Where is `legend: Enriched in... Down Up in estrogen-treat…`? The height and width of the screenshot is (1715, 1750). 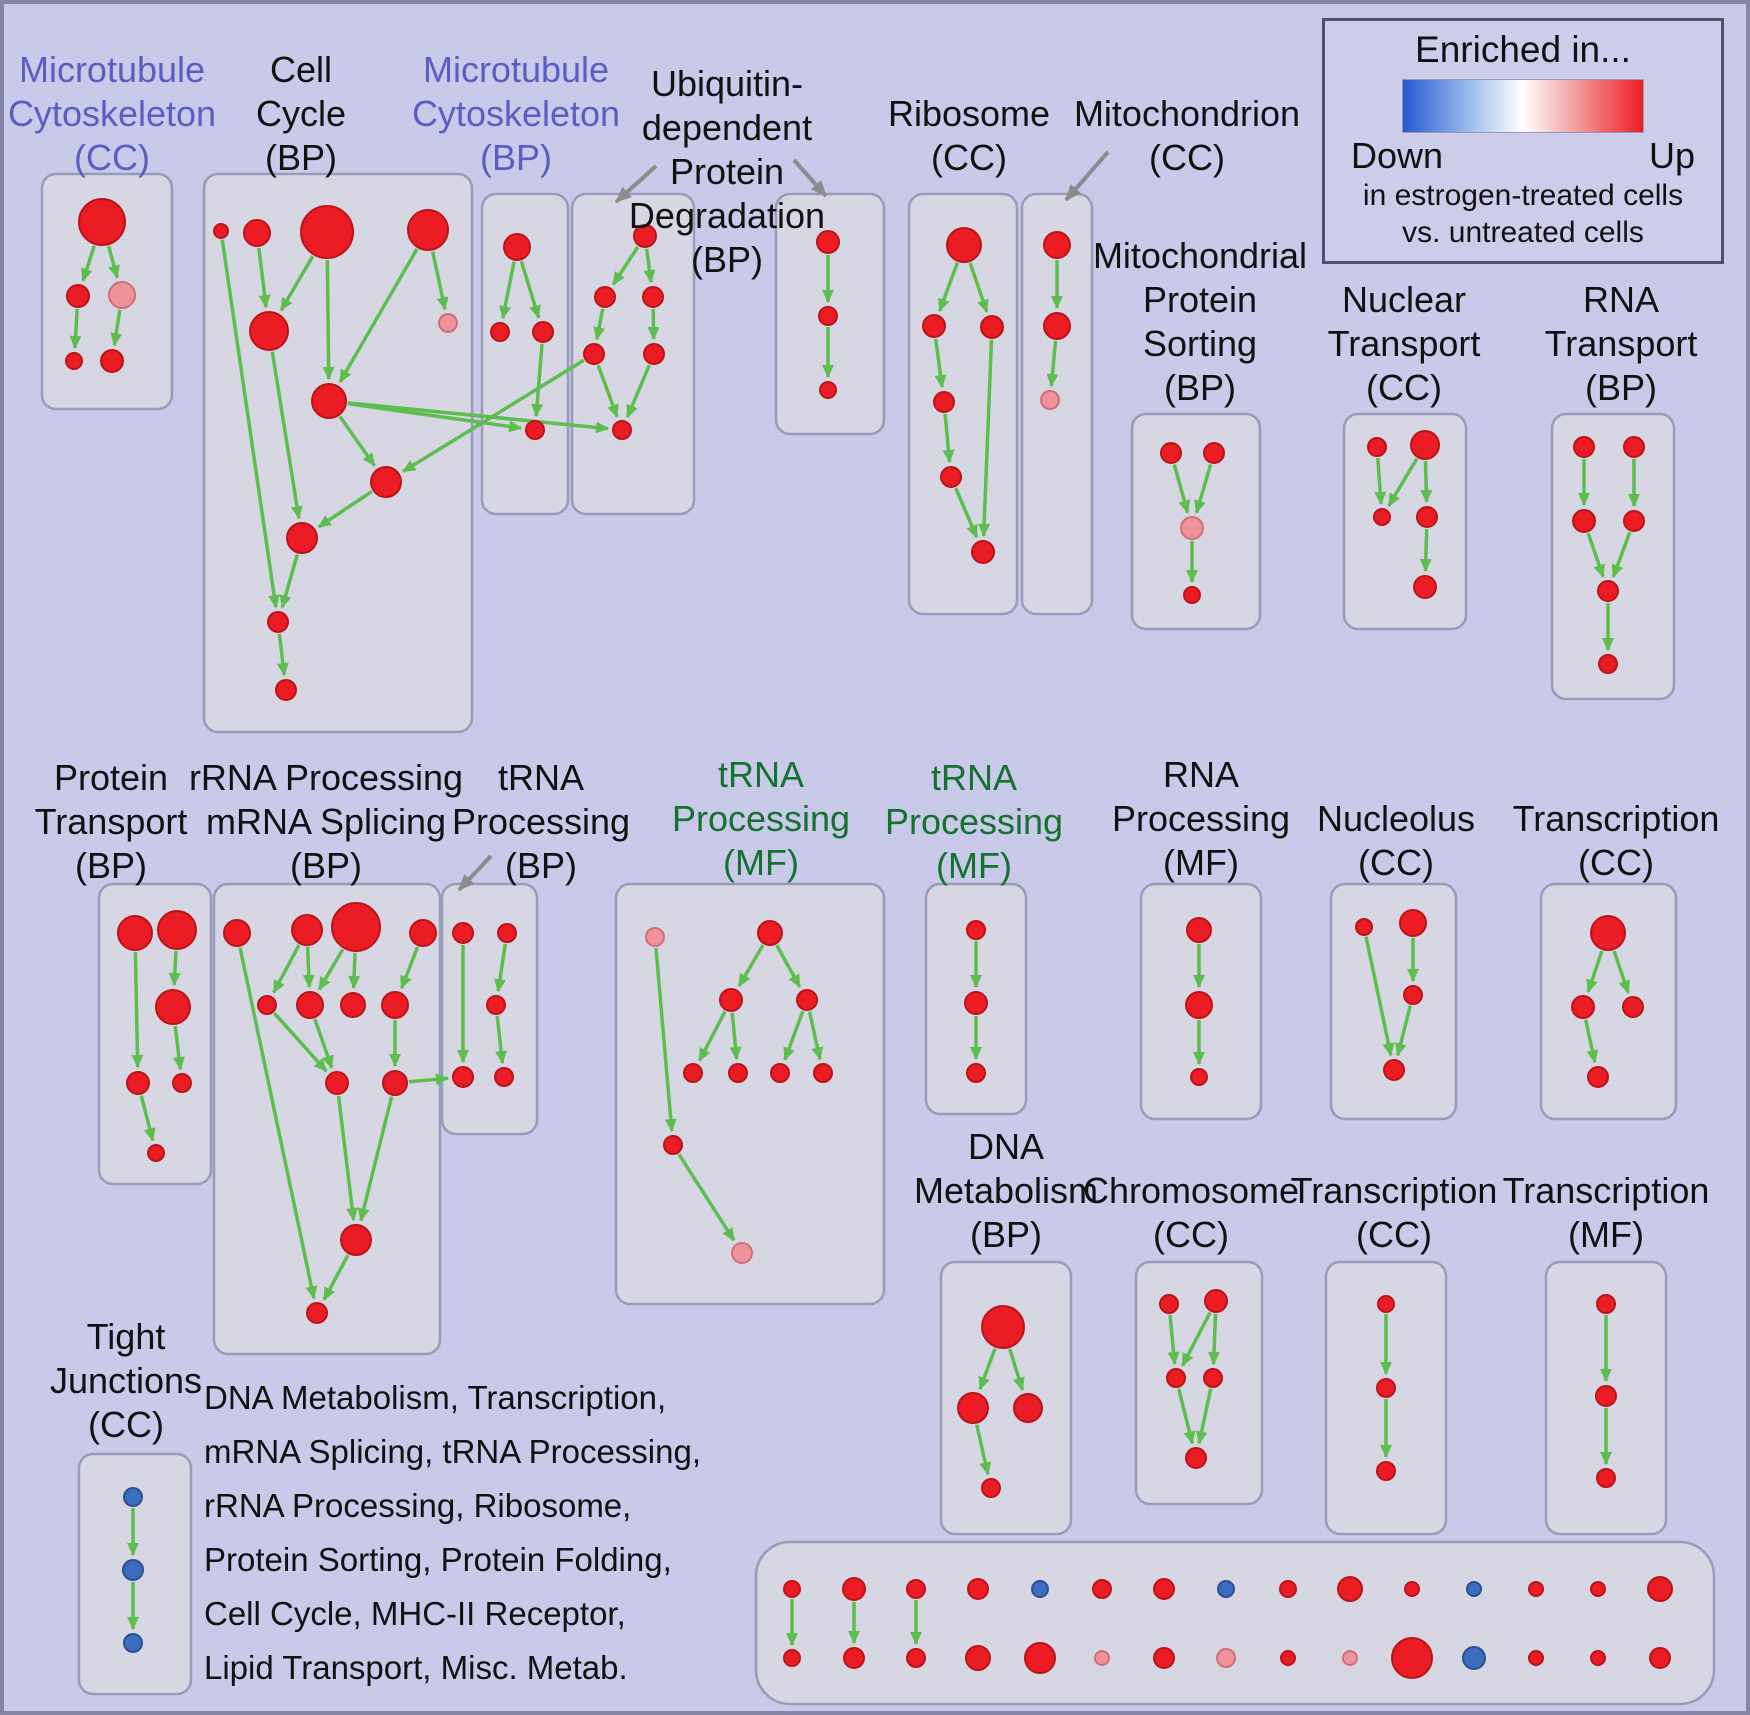
legend: Enriched in... Down Up in estrogen-treat… is located at coordinates (1523, 141).